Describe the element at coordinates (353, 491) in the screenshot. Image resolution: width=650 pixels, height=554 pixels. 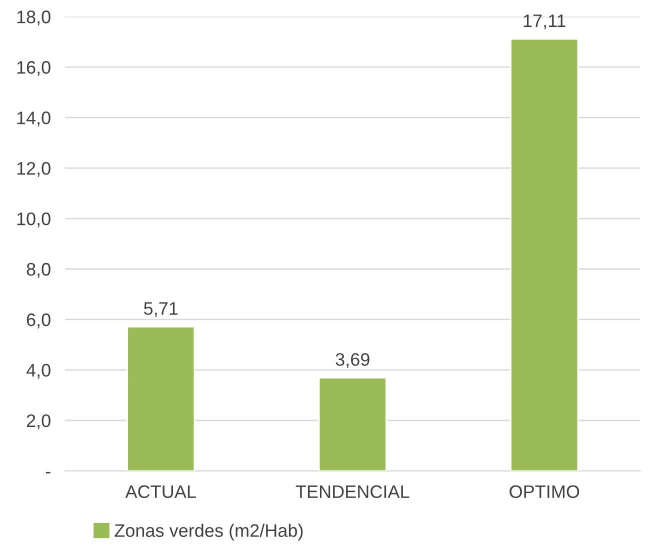
I see `x-tick-label: TENDENCIAL` at that location.